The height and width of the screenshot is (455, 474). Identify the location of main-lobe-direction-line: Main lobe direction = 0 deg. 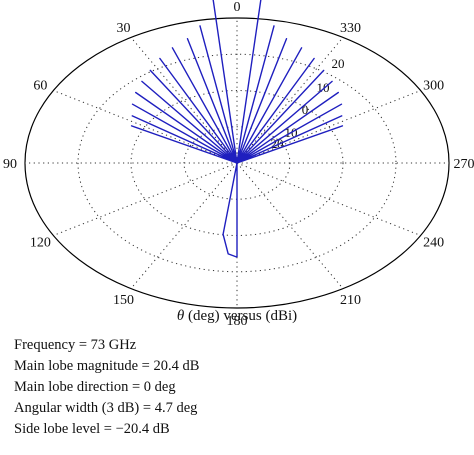
(95, 387).